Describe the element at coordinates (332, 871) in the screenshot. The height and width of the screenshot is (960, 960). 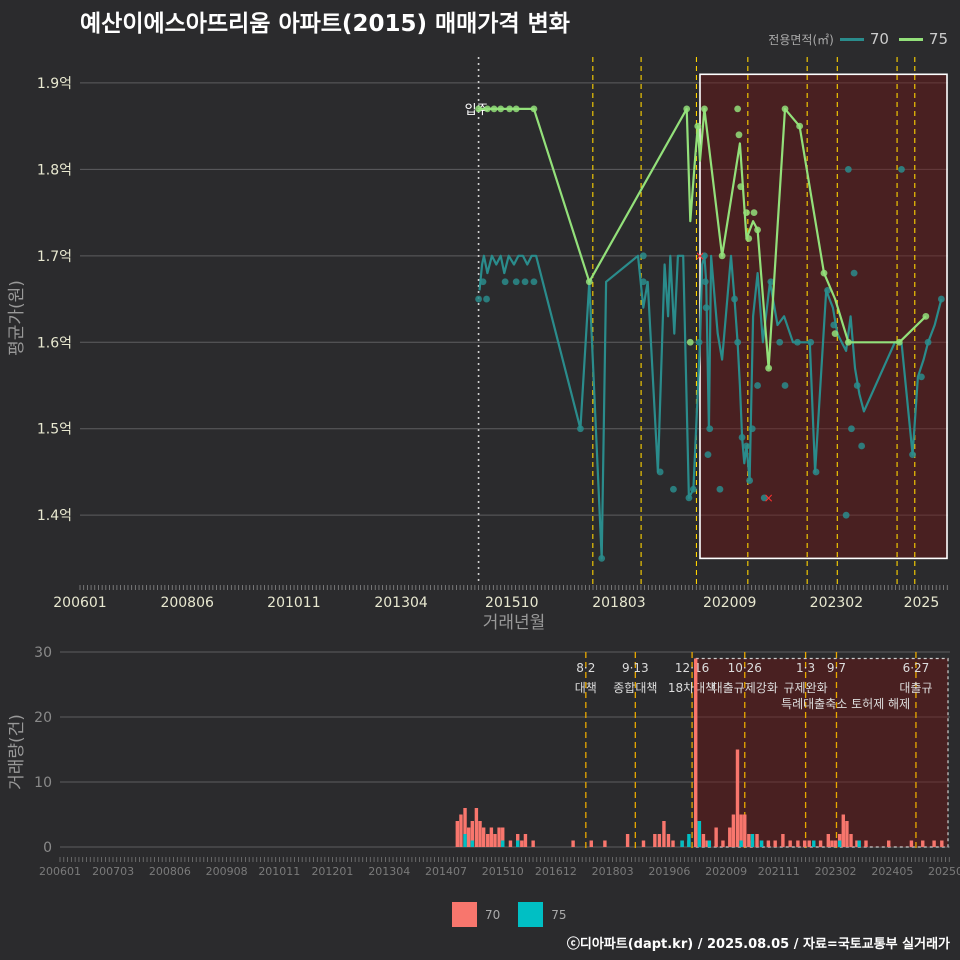
I see `vol-x-tick-label-5: 201201` at that location.